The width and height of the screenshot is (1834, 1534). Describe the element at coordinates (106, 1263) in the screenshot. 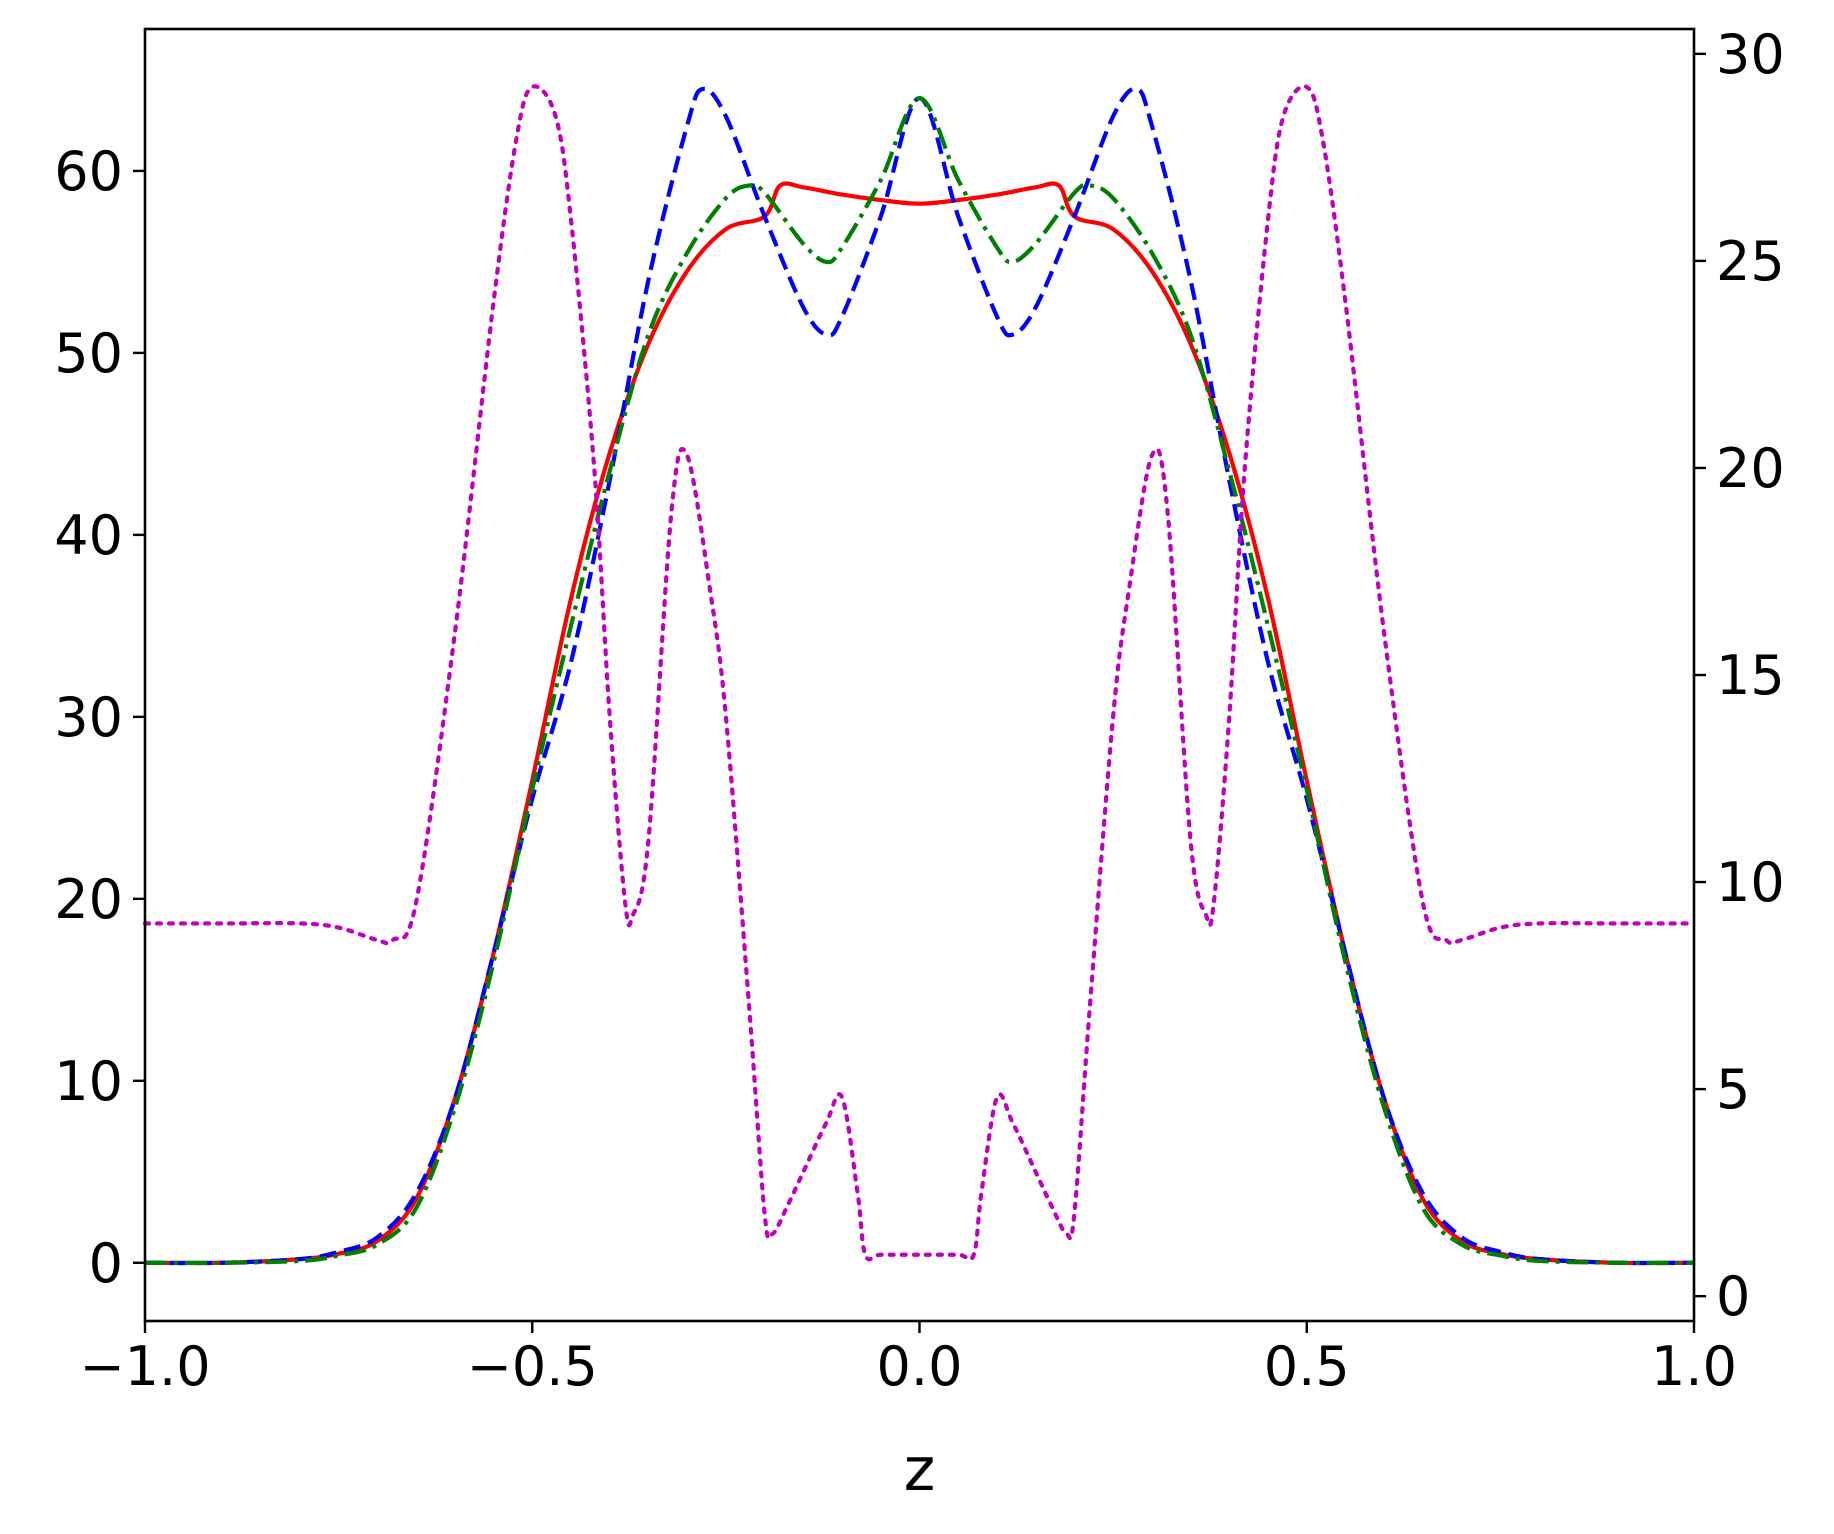

I see `y-tick-label: 0` at that location.